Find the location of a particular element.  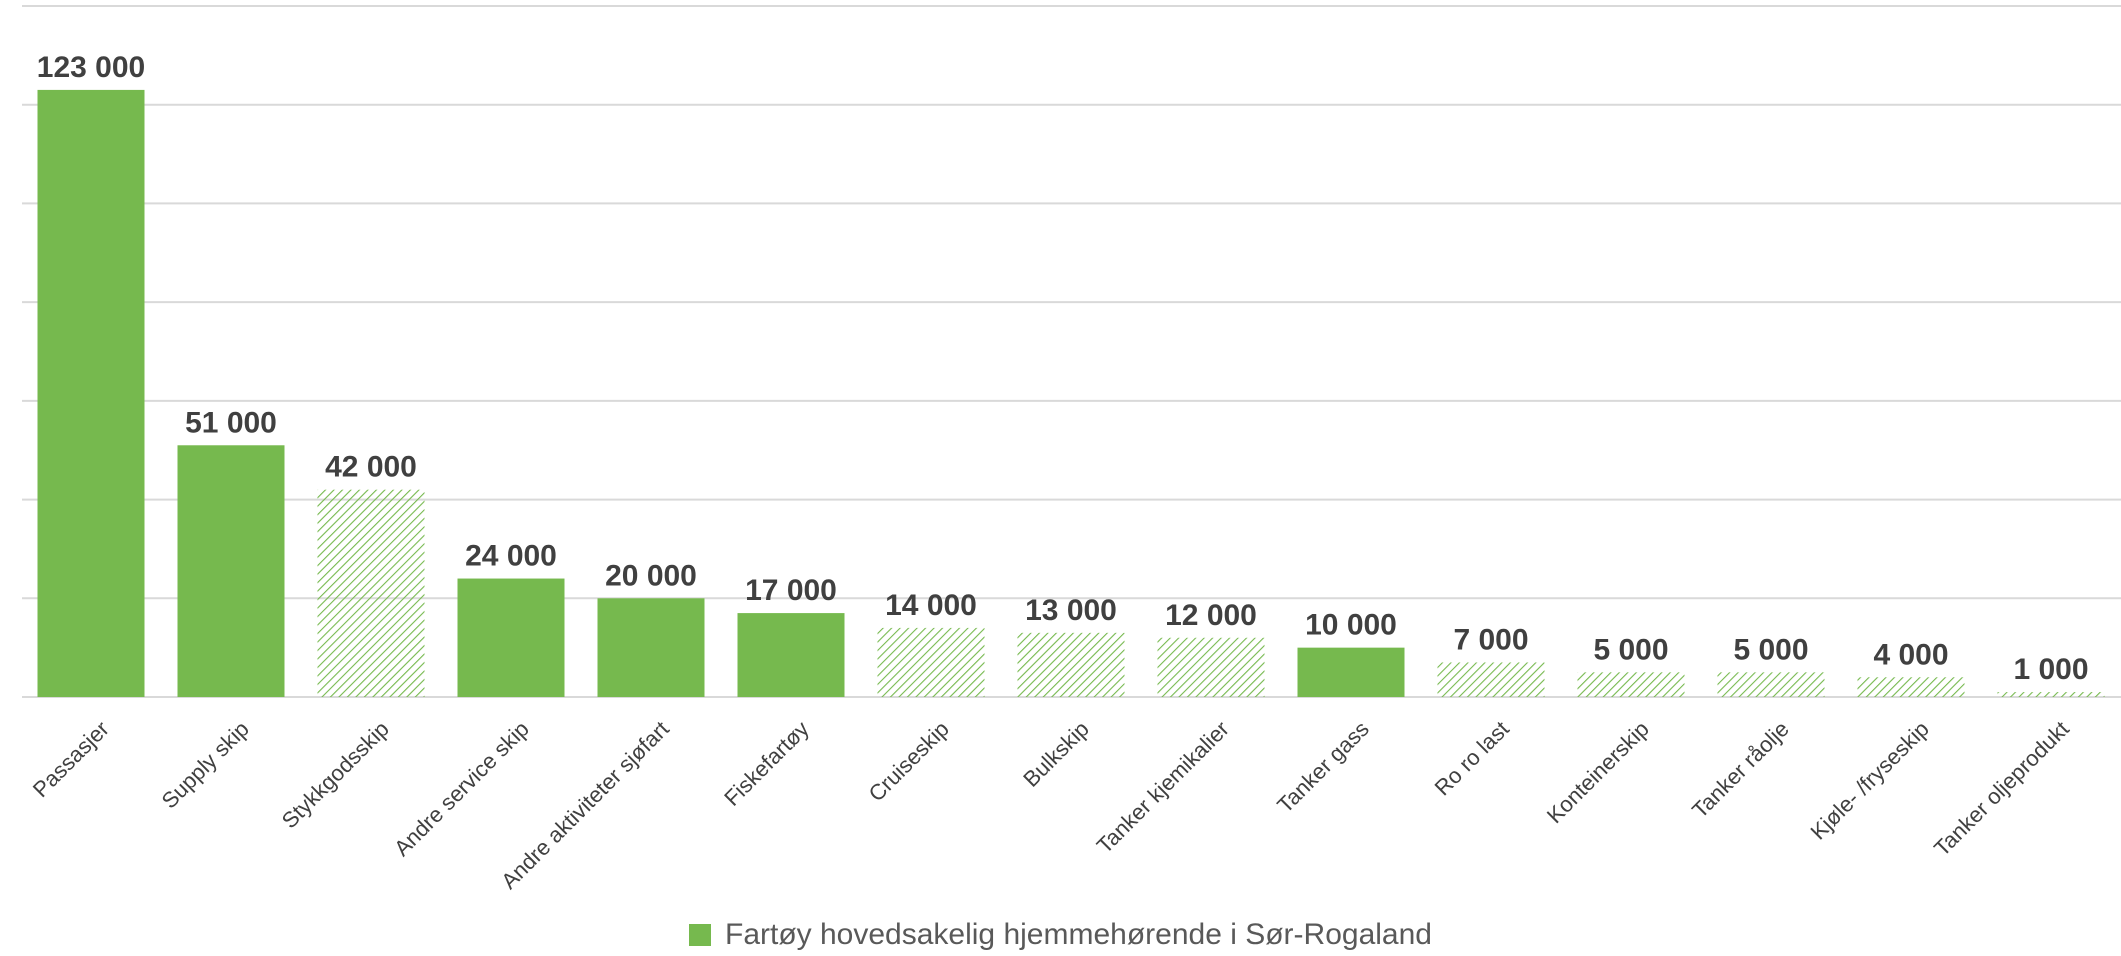

category-label: Supply skip is located at coordinates (205, 764).